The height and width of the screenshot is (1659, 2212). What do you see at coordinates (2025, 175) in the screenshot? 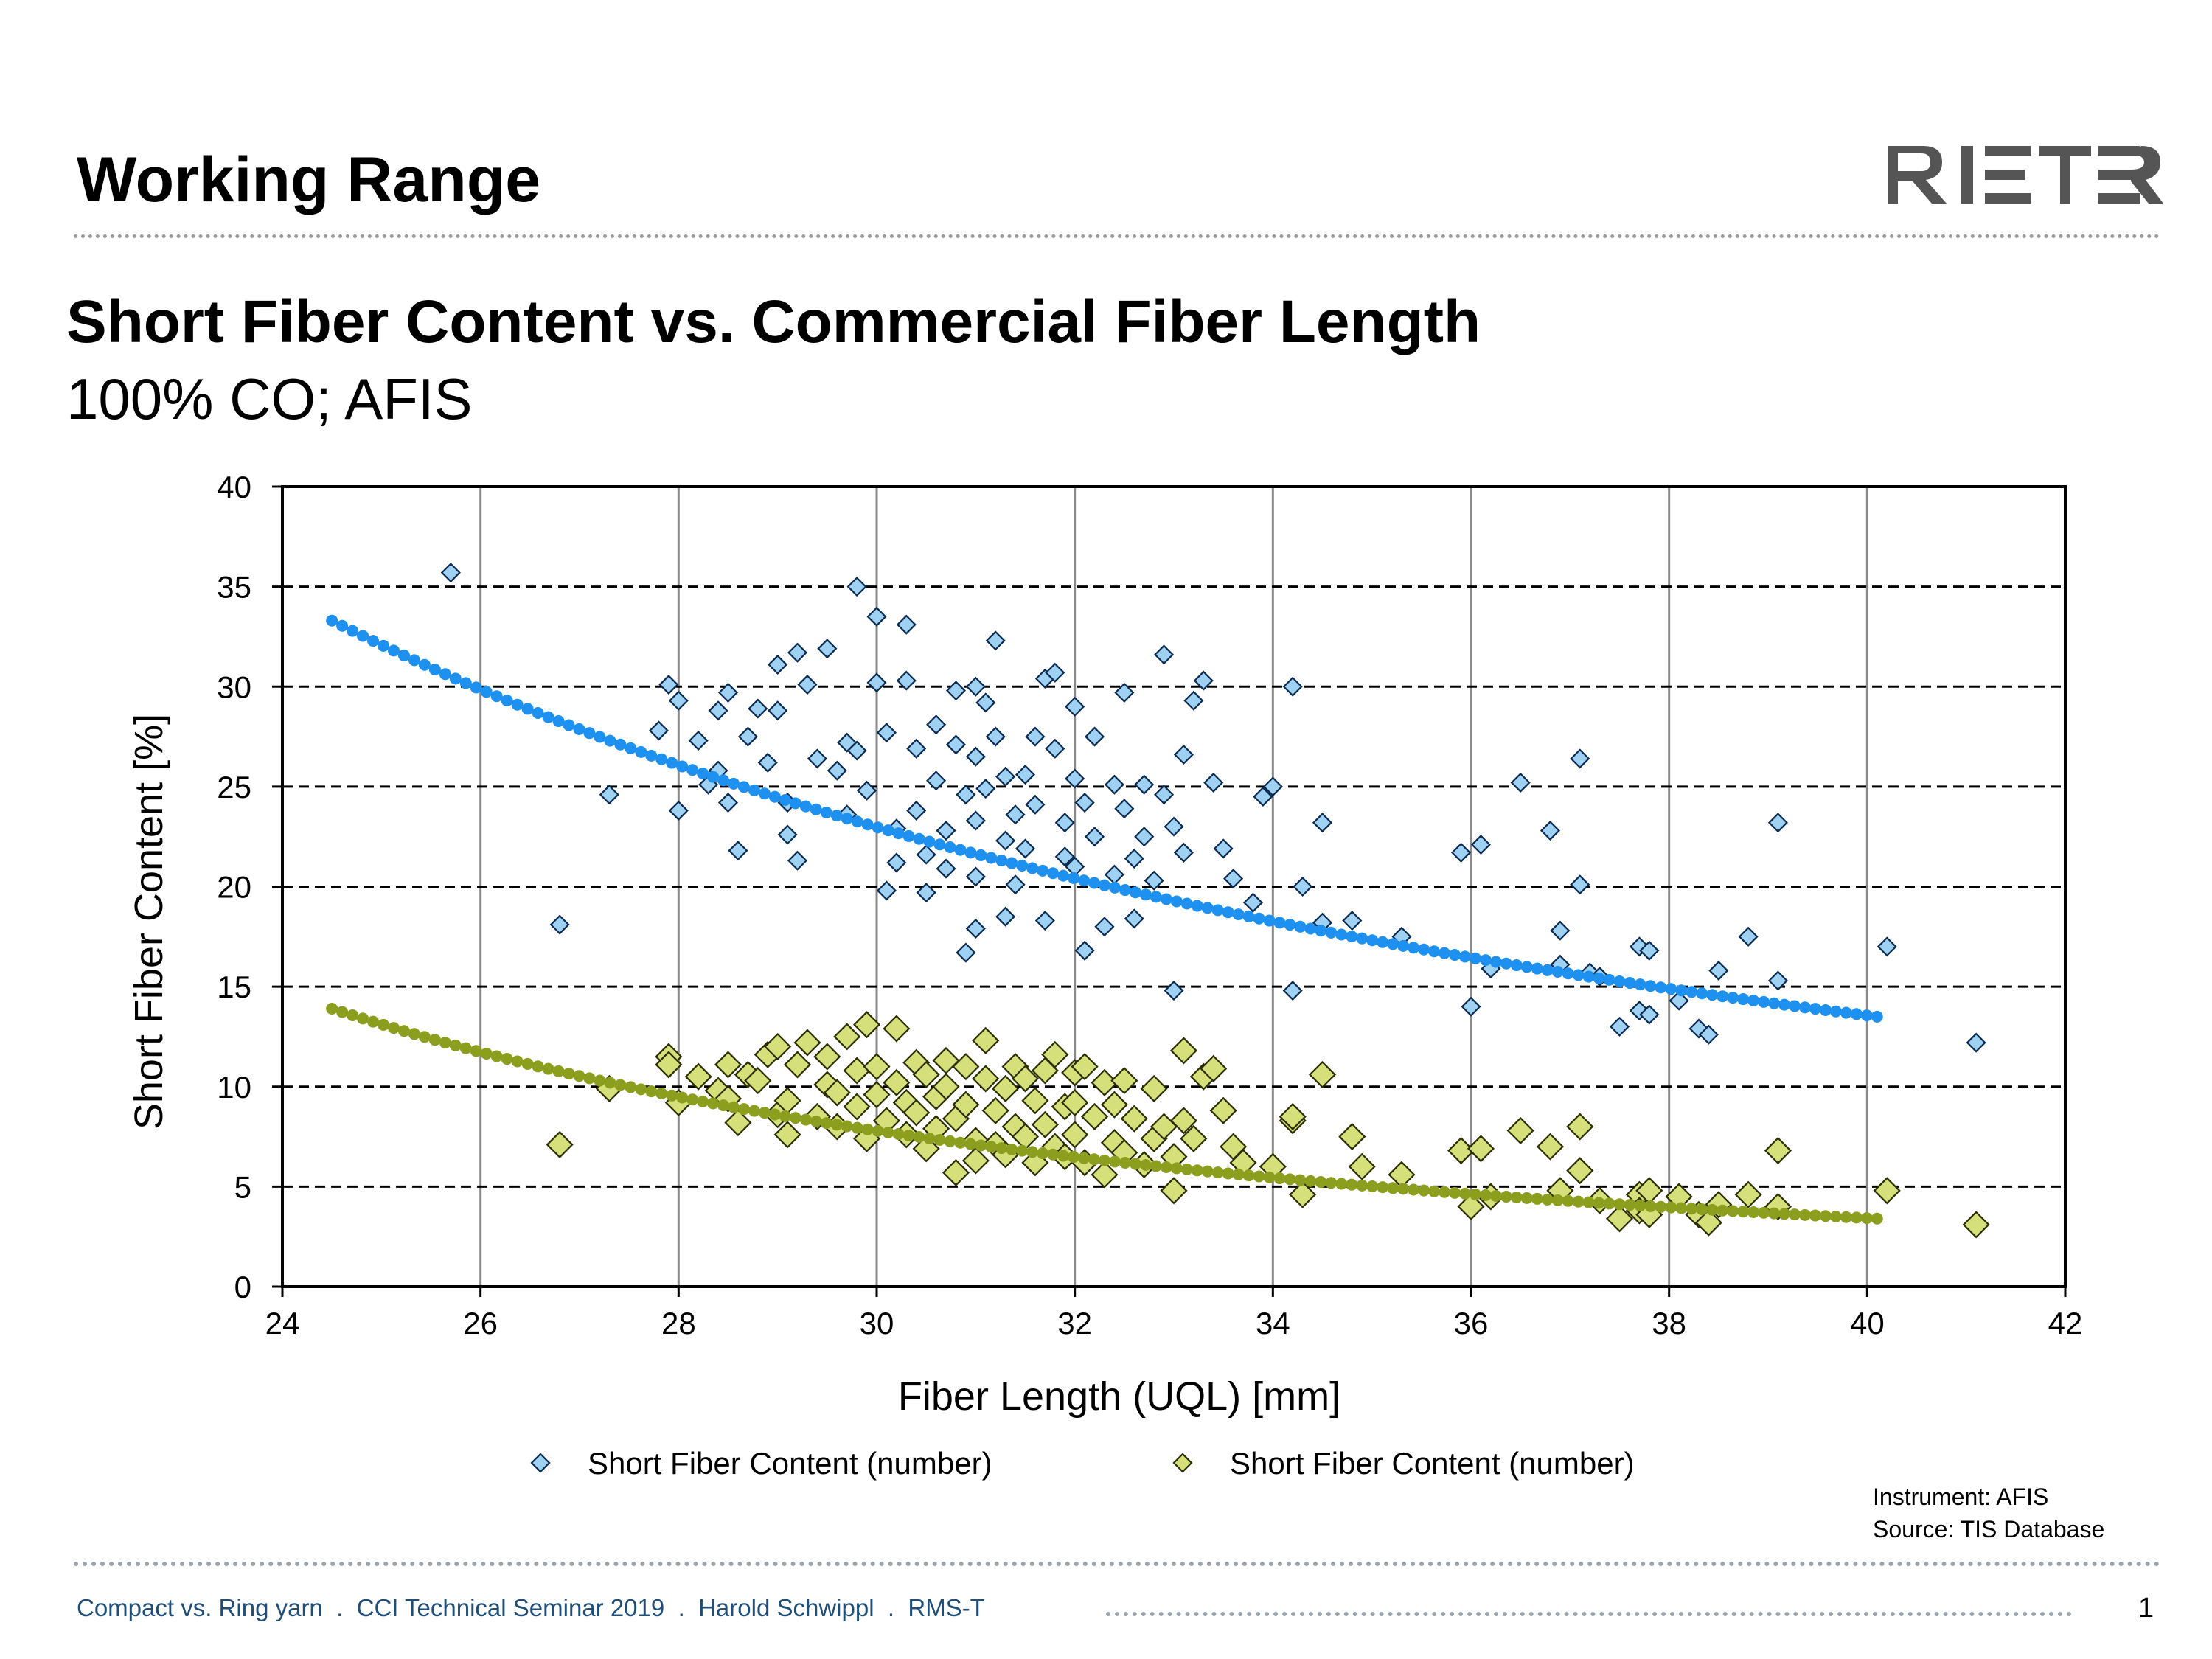
I see `rieter-logo-mark` at bounding box center [2025, 175].